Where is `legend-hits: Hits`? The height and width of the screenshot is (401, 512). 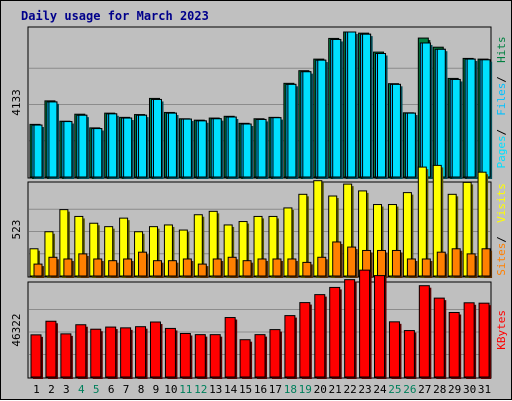
legend-hits: Hits is located at coordinates (501, 49).